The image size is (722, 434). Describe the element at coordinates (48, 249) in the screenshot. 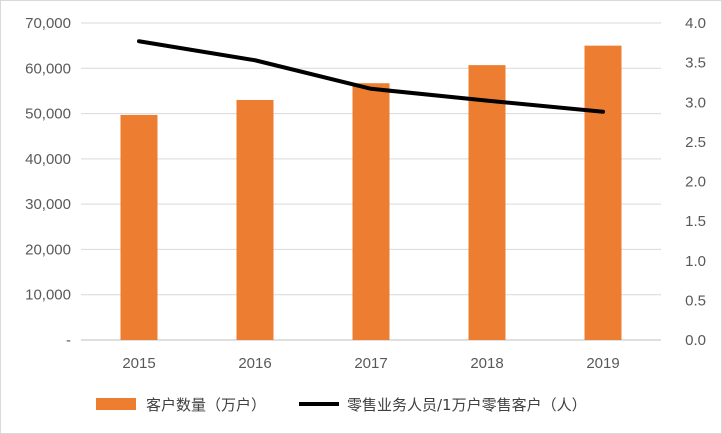

I see `left-tick-label: 20,000` at that location.